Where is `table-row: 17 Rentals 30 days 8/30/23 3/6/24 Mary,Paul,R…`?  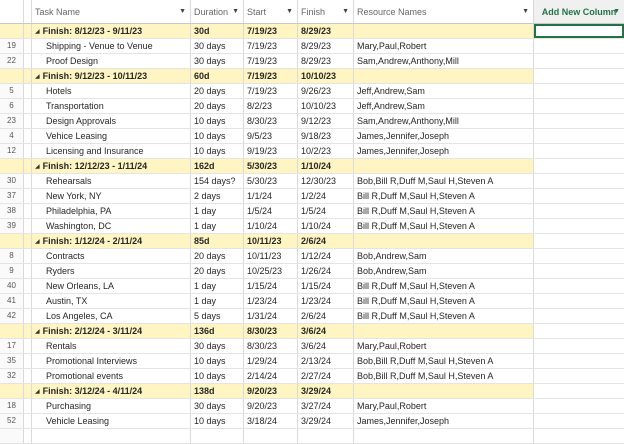 table-row: 17 Rentals 30 days 8/30/23 3/6/24 Mary,Paul,R… is located at coordinates (312, 346).